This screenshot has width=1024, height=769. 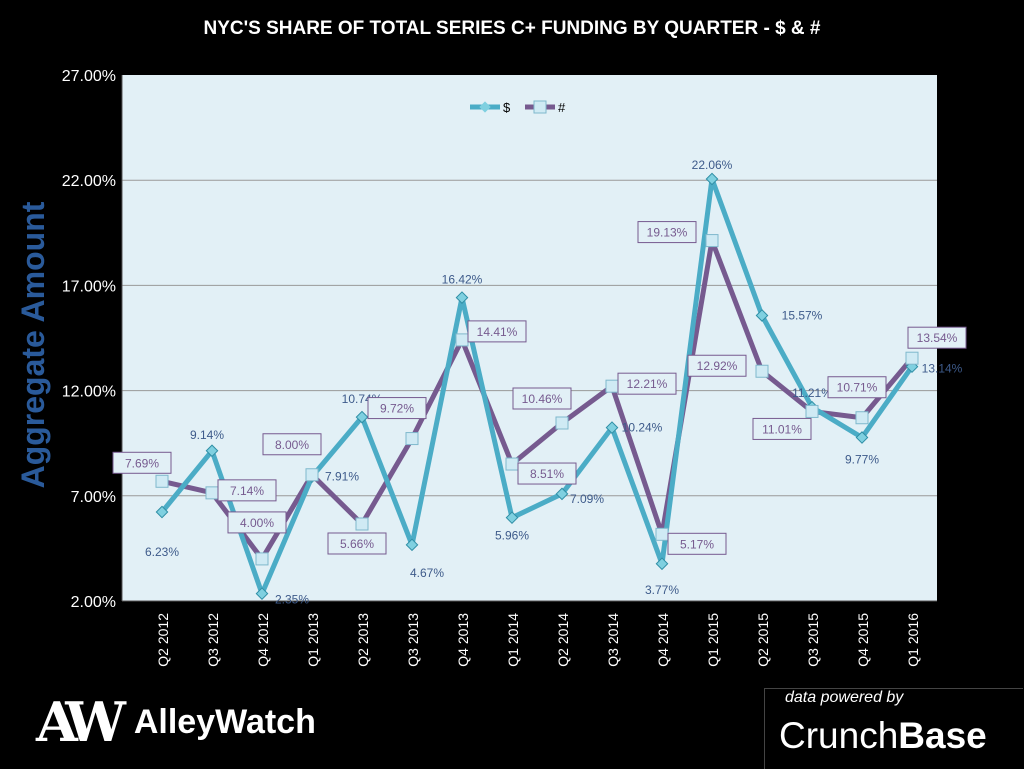 What do you see at coordinates (363, 640) in the screenshot?
I see `x-tick-label: Q2 2013` at bounding box center [363, 640].